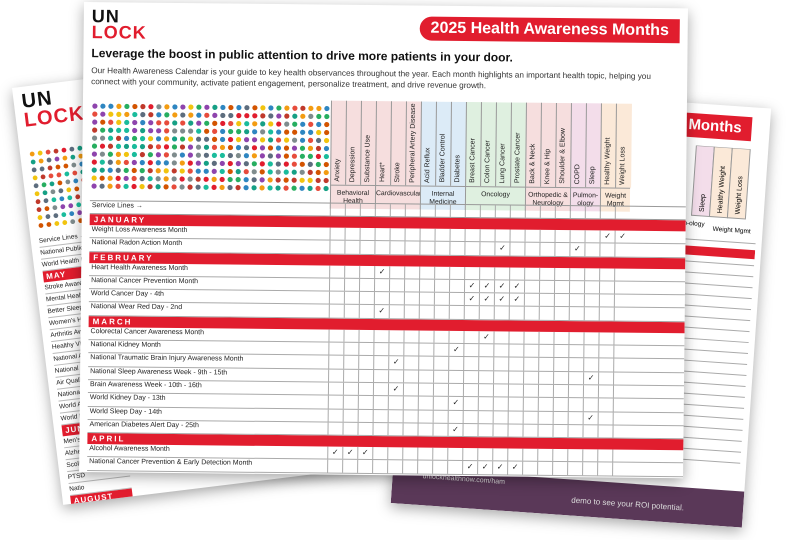 This screenshot has width=786, height=540. What do you see at coordinates (210, 147) in the screenshot?
I see `dot-pattern` at bounding box center [210, 147].